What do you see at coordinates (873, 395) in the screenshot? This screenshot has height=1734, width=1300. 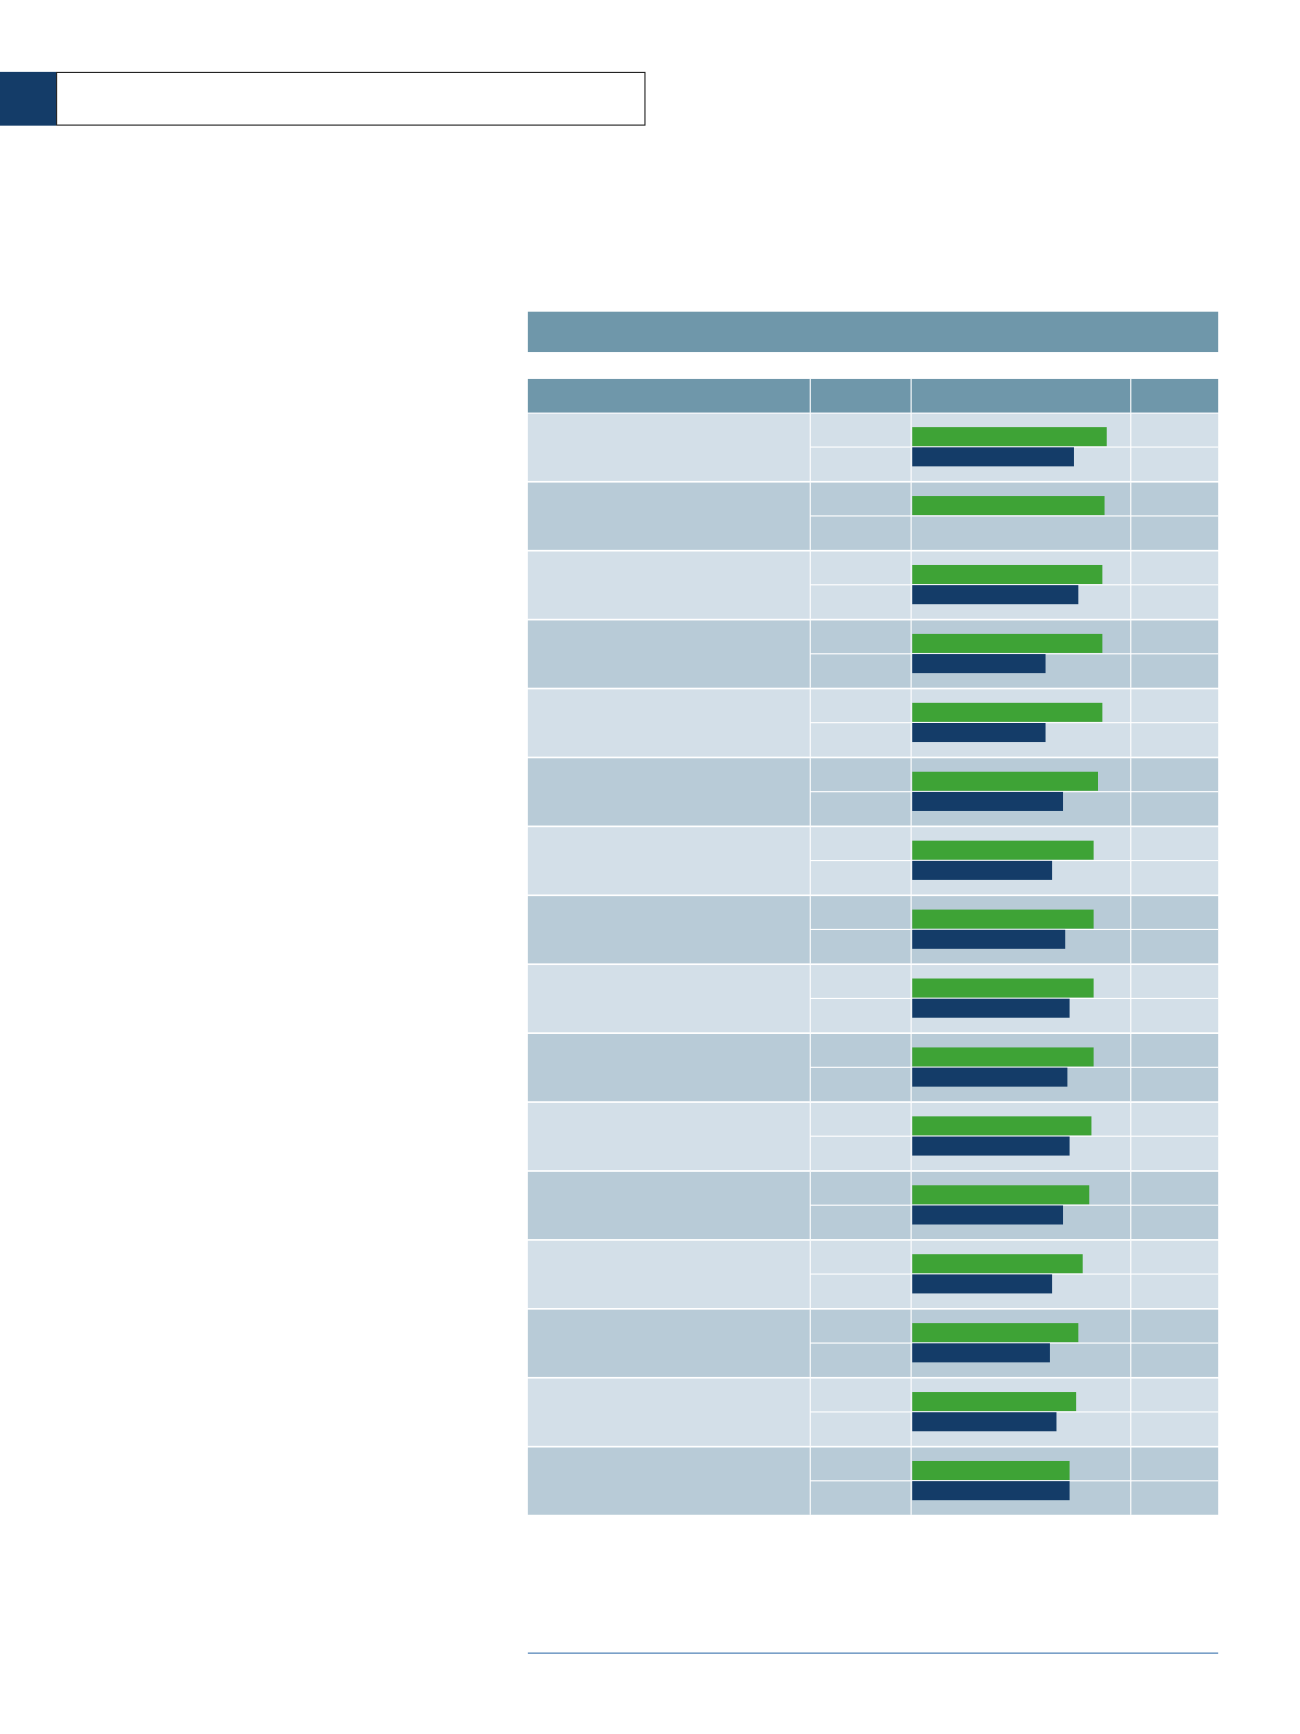 I see `table-header` at bounding box center [873, 395].